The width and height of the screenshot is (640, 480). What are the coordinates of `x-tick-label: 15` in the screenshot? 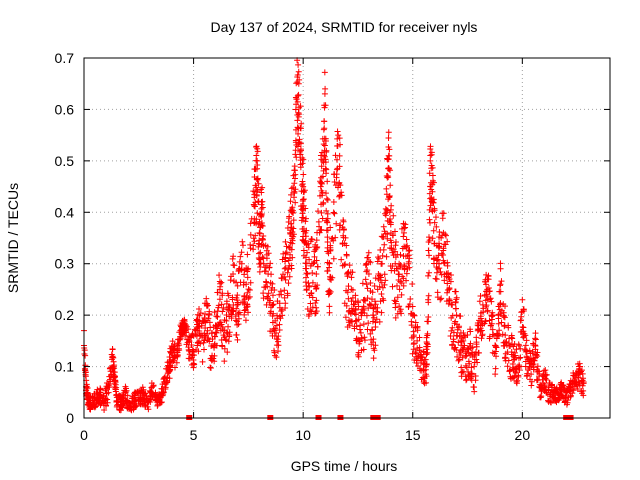 It's located at (413, 435).